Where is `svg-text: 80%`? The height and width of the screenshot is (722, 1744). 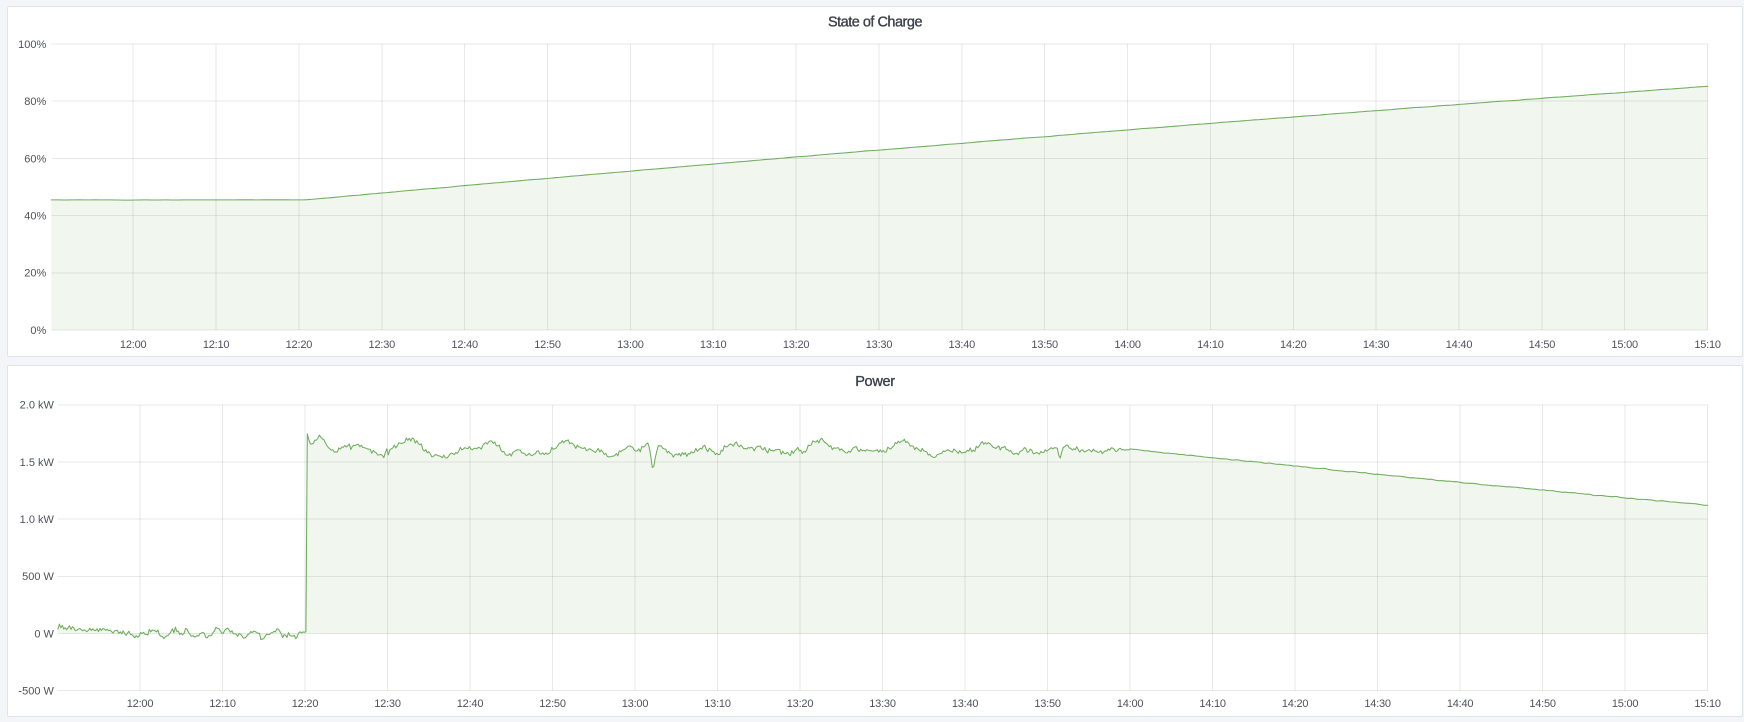 svg-text: 80% is located at coordinates (35, 102).